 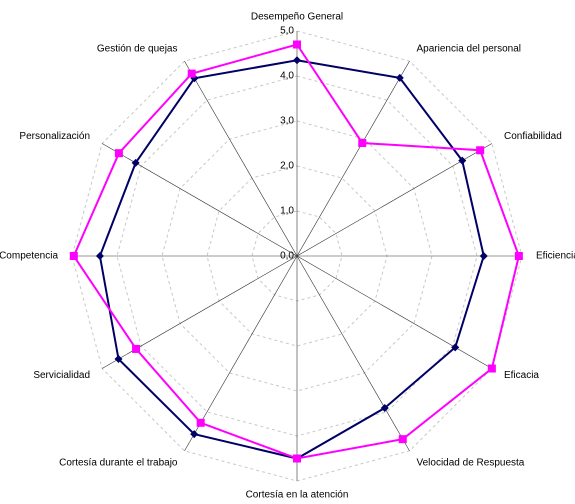 I want to click on category-label: Cortesía en la atención, so click(x=297, y=495).